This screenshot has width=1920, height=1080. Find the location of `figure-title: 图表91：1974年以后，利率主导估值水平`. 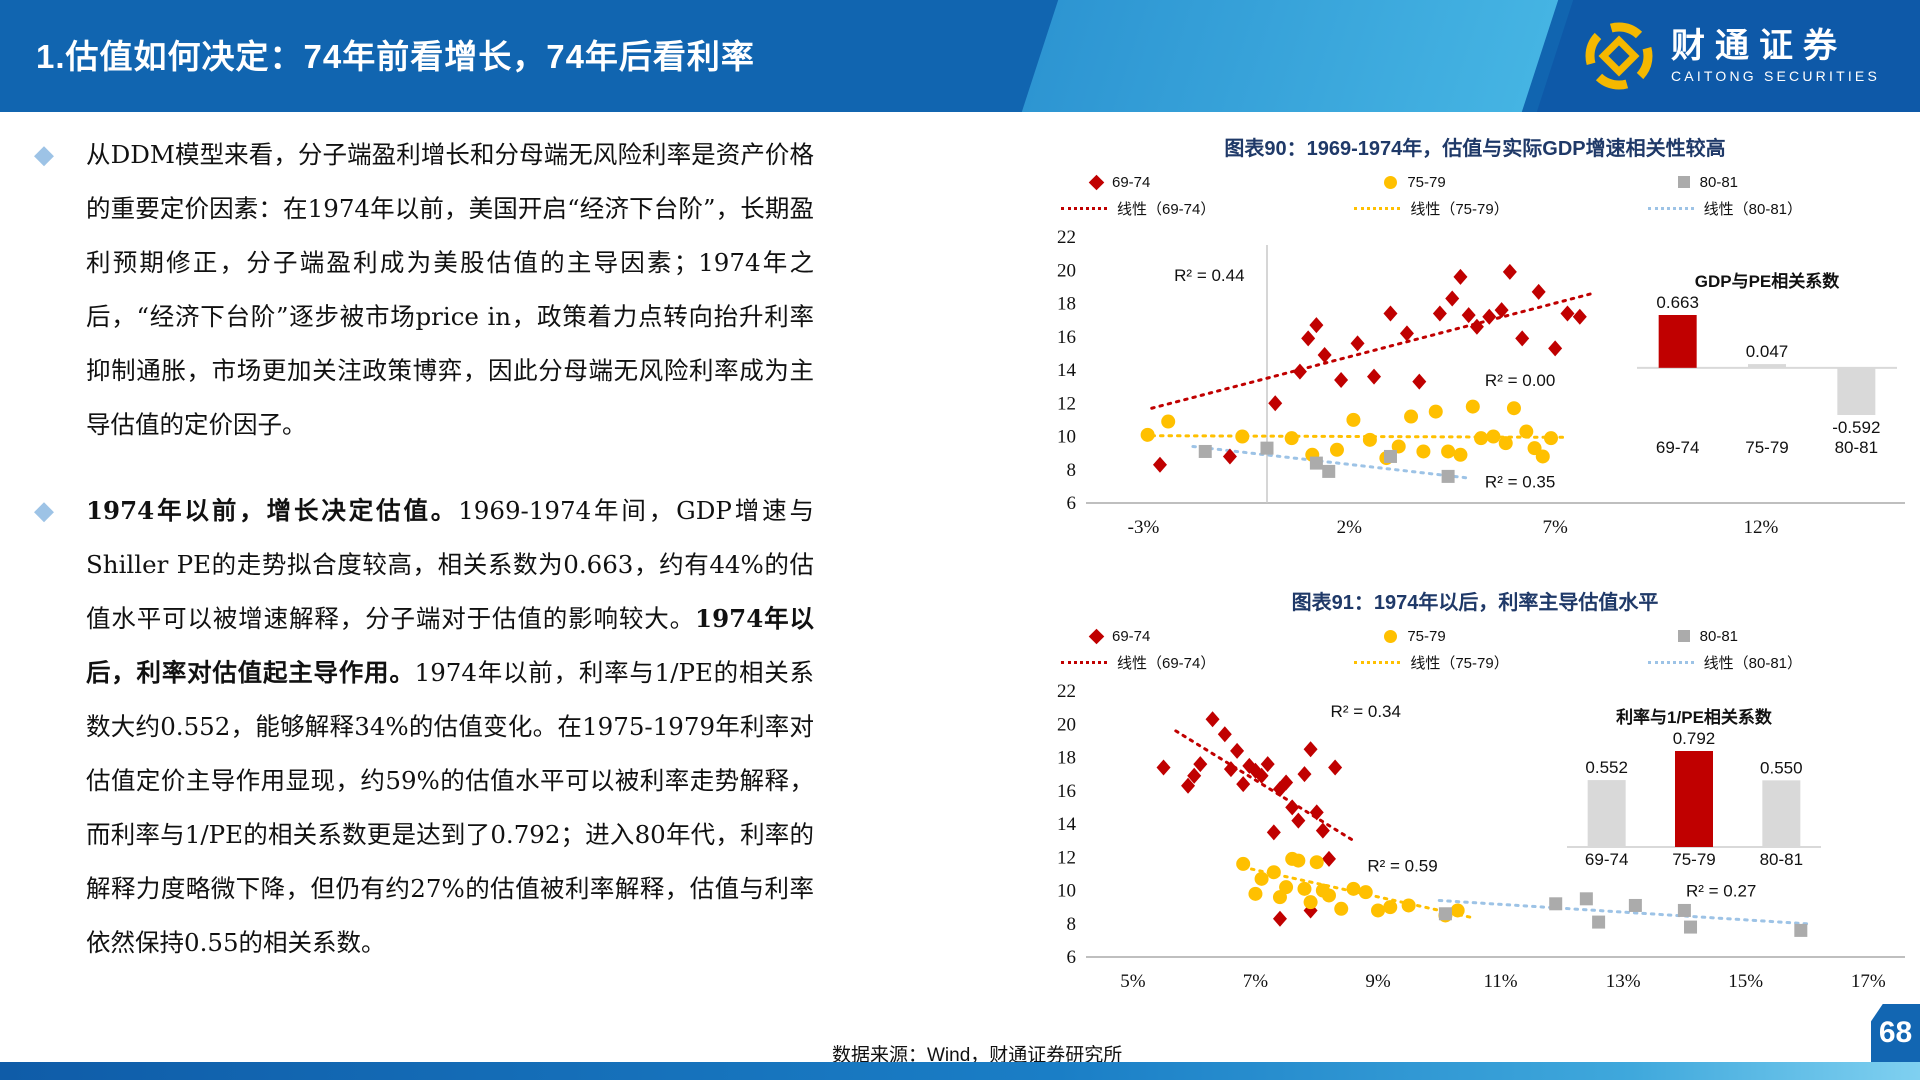

figure-title: 图表91：1974年以后，利率主导估值水平 is located at coordinates (1475, 603).